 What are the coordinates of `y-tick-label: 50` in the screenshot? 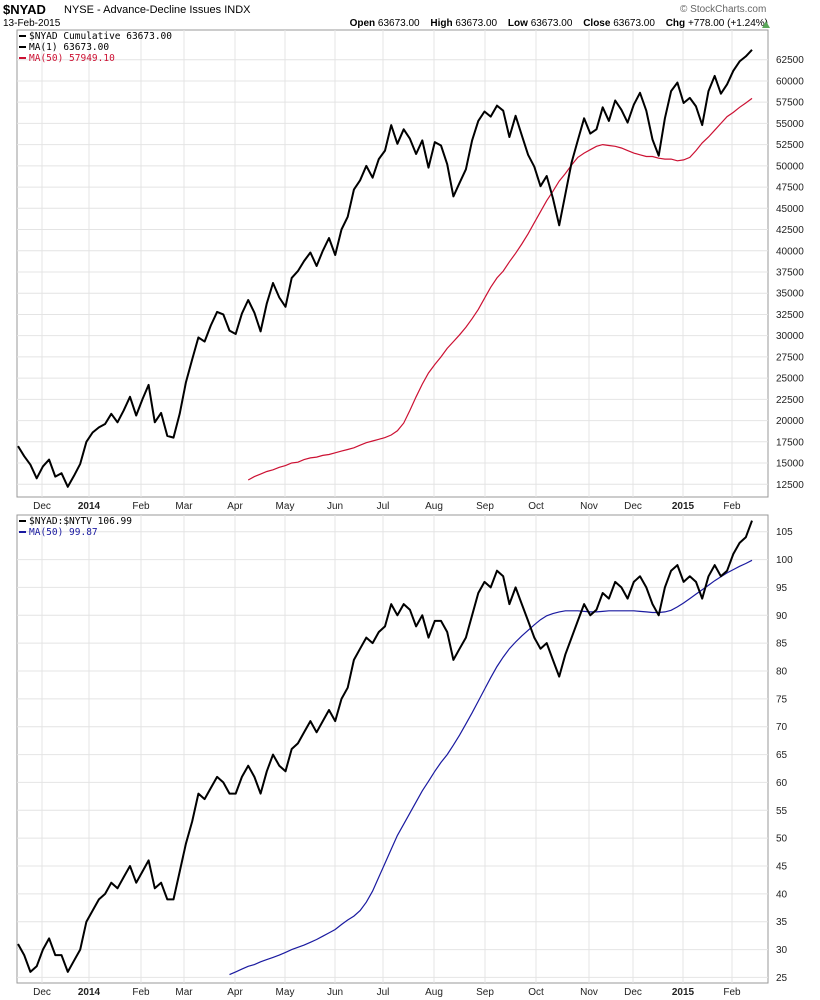 It's located at (782, 839).